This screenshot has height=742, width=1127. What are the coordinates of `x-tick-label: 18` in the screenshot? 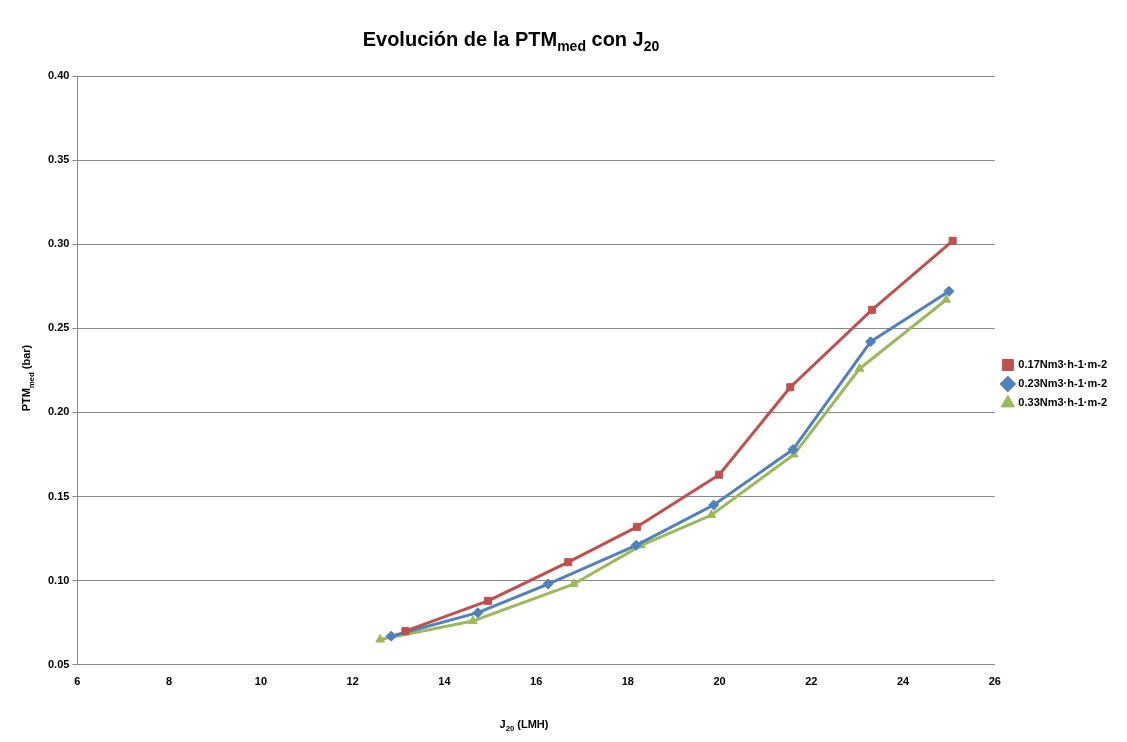 It's located at (628, 681).